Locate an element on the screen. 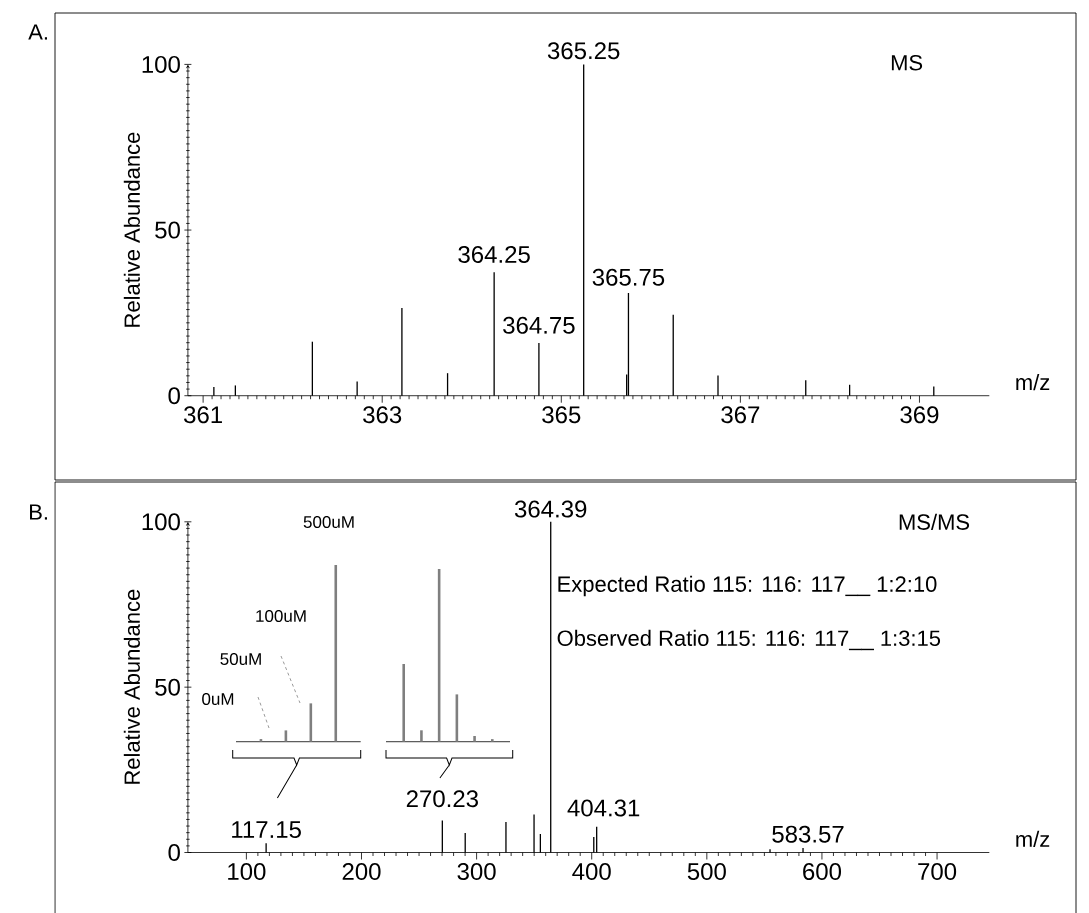 This screenshot has height=913, width=1089. annotation: MS/MS is located at coordinates (934, 521).